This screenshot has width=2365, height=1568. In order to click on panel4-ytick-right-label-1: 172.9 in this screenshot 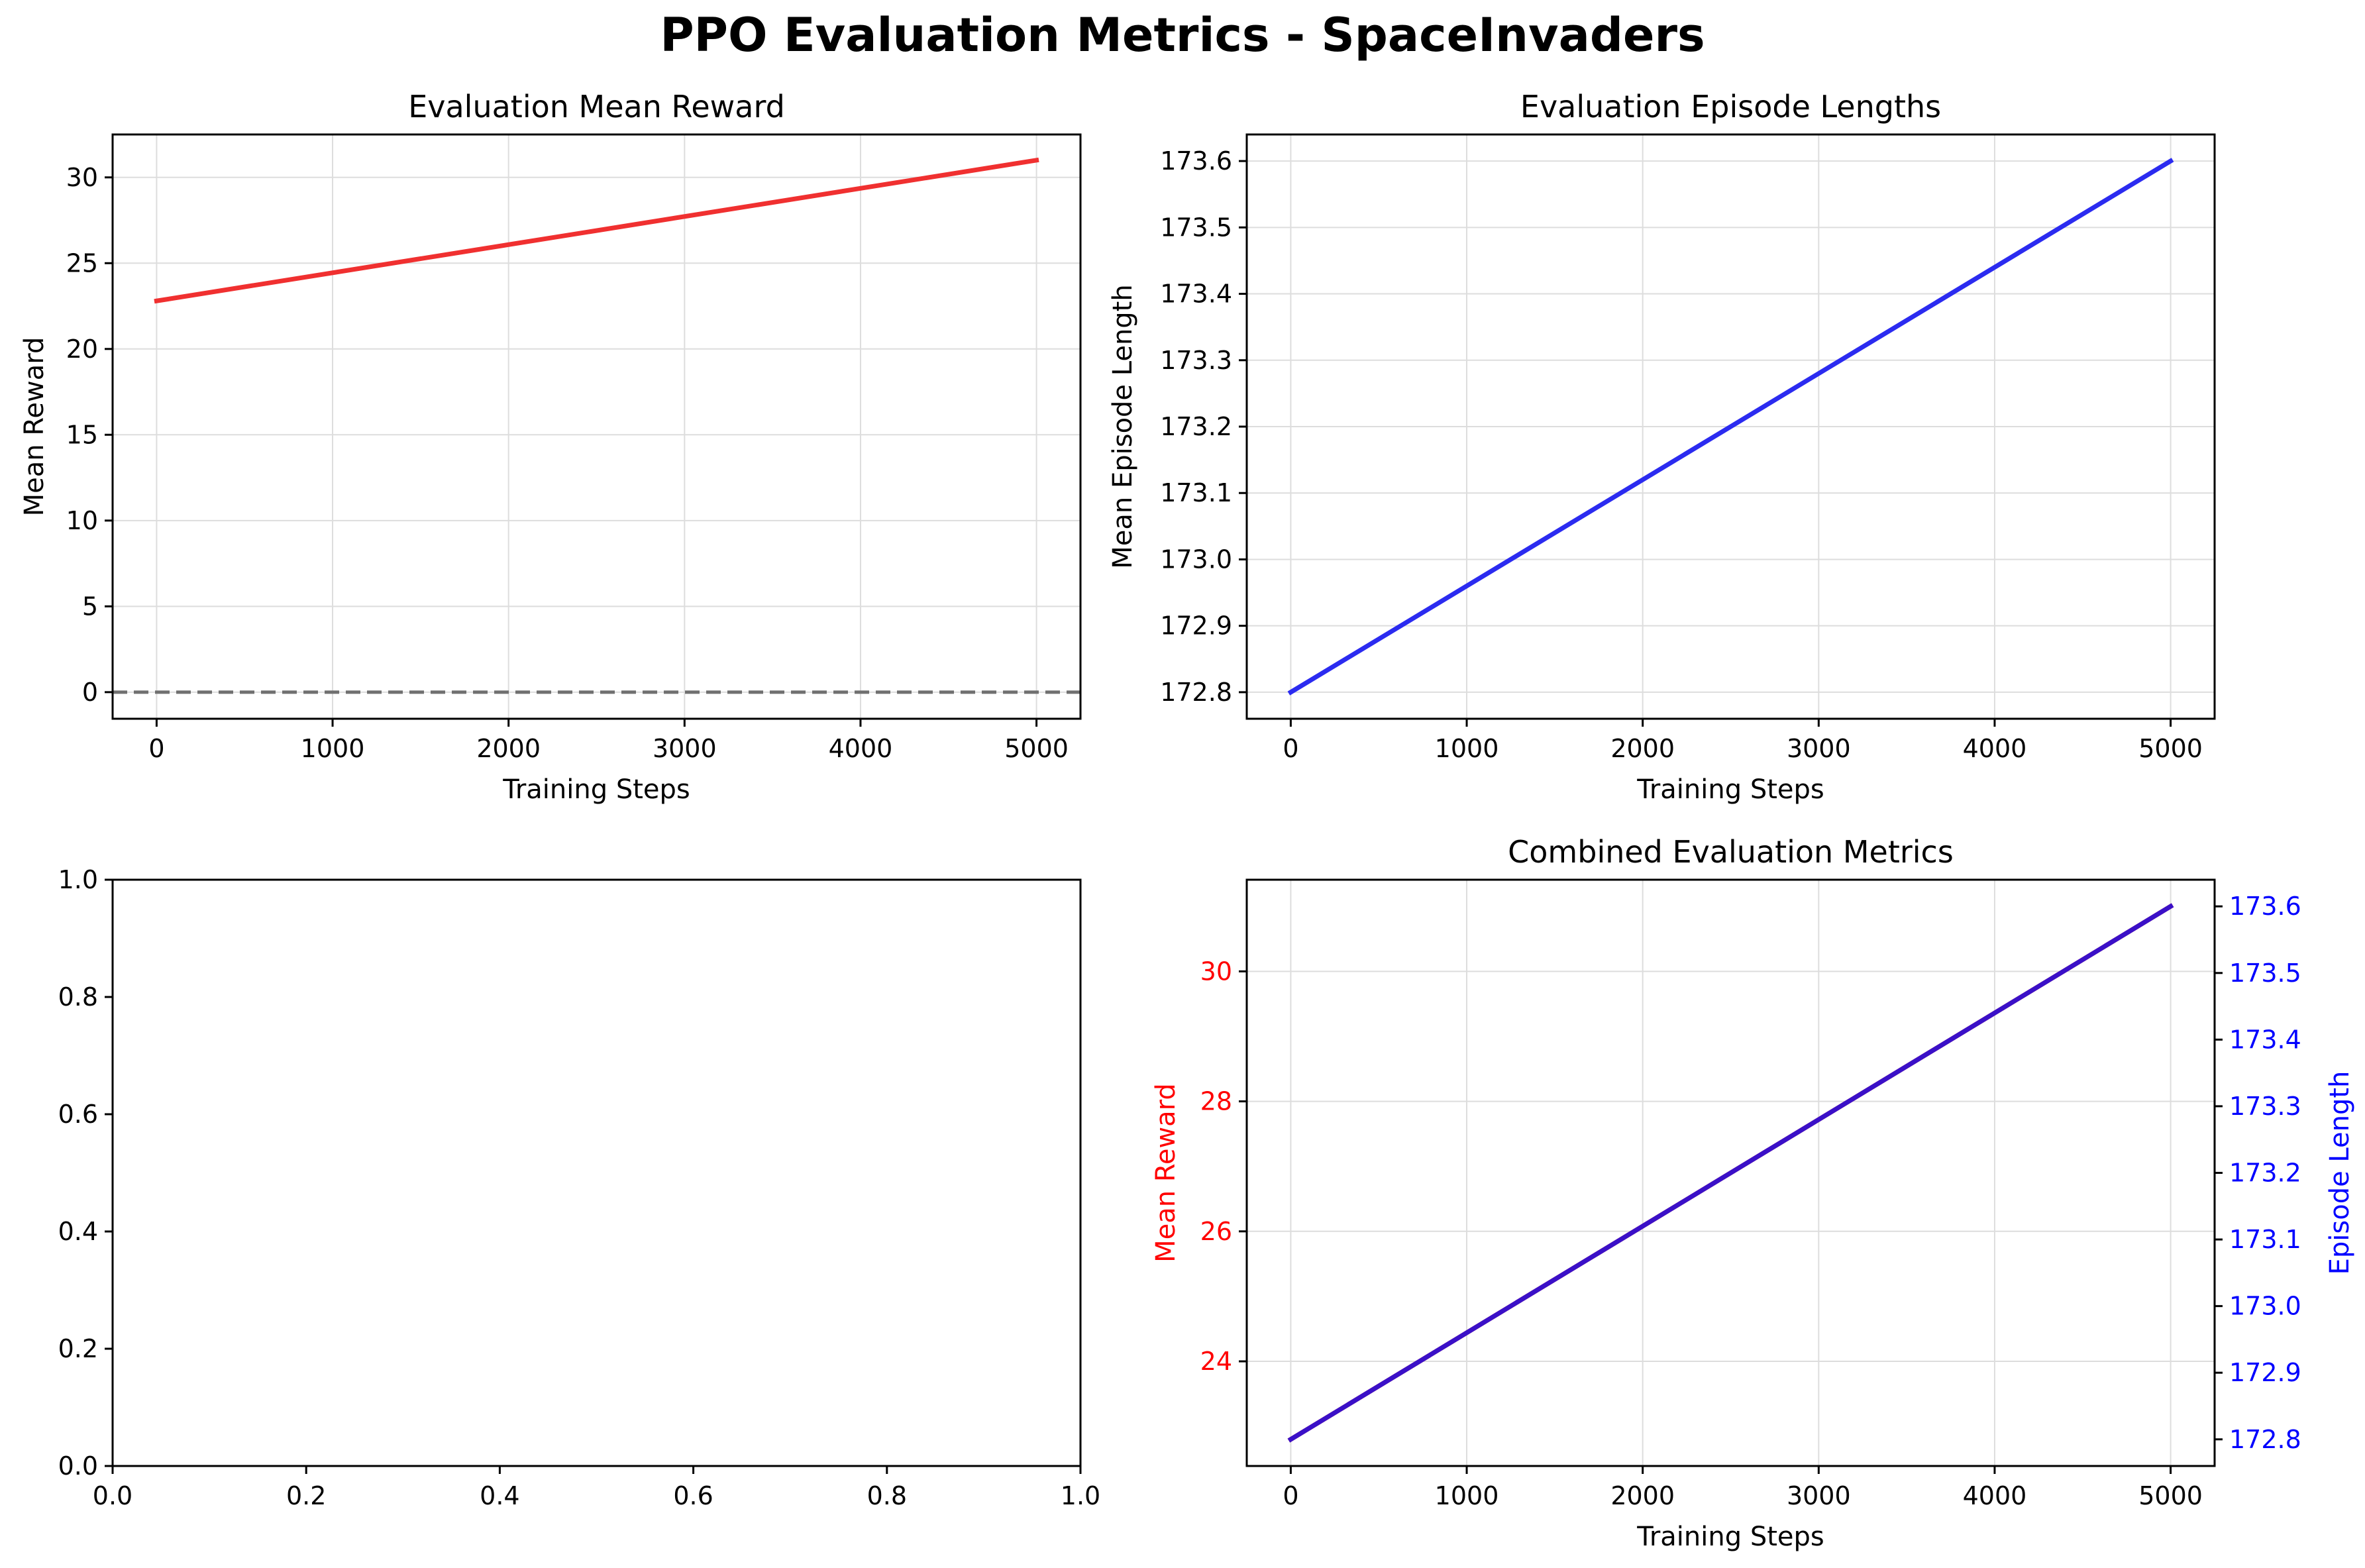, I will do `click(2265, 1373)`.